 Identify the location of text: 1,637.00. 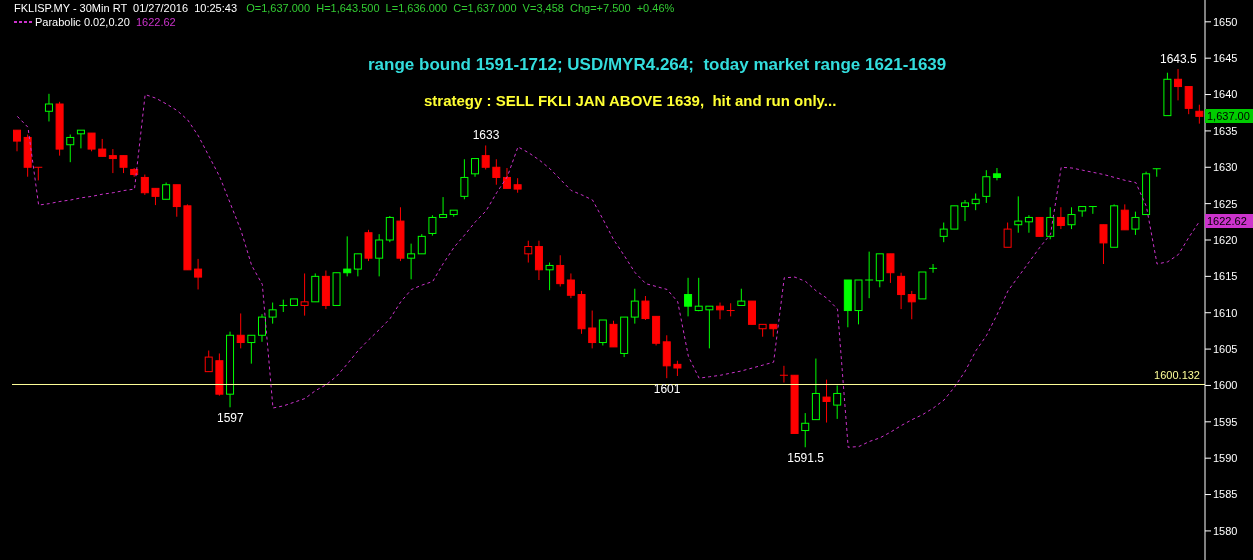
(1229, 116).